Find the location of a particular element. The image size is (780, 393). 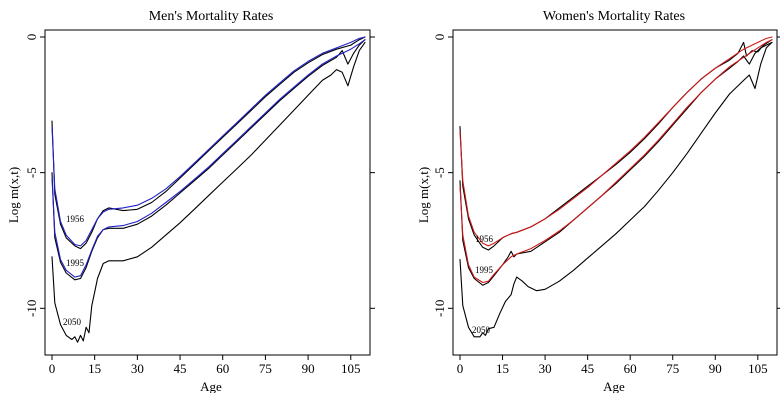

women-x-tick-label: 15 is located at coordinates (502, 368).